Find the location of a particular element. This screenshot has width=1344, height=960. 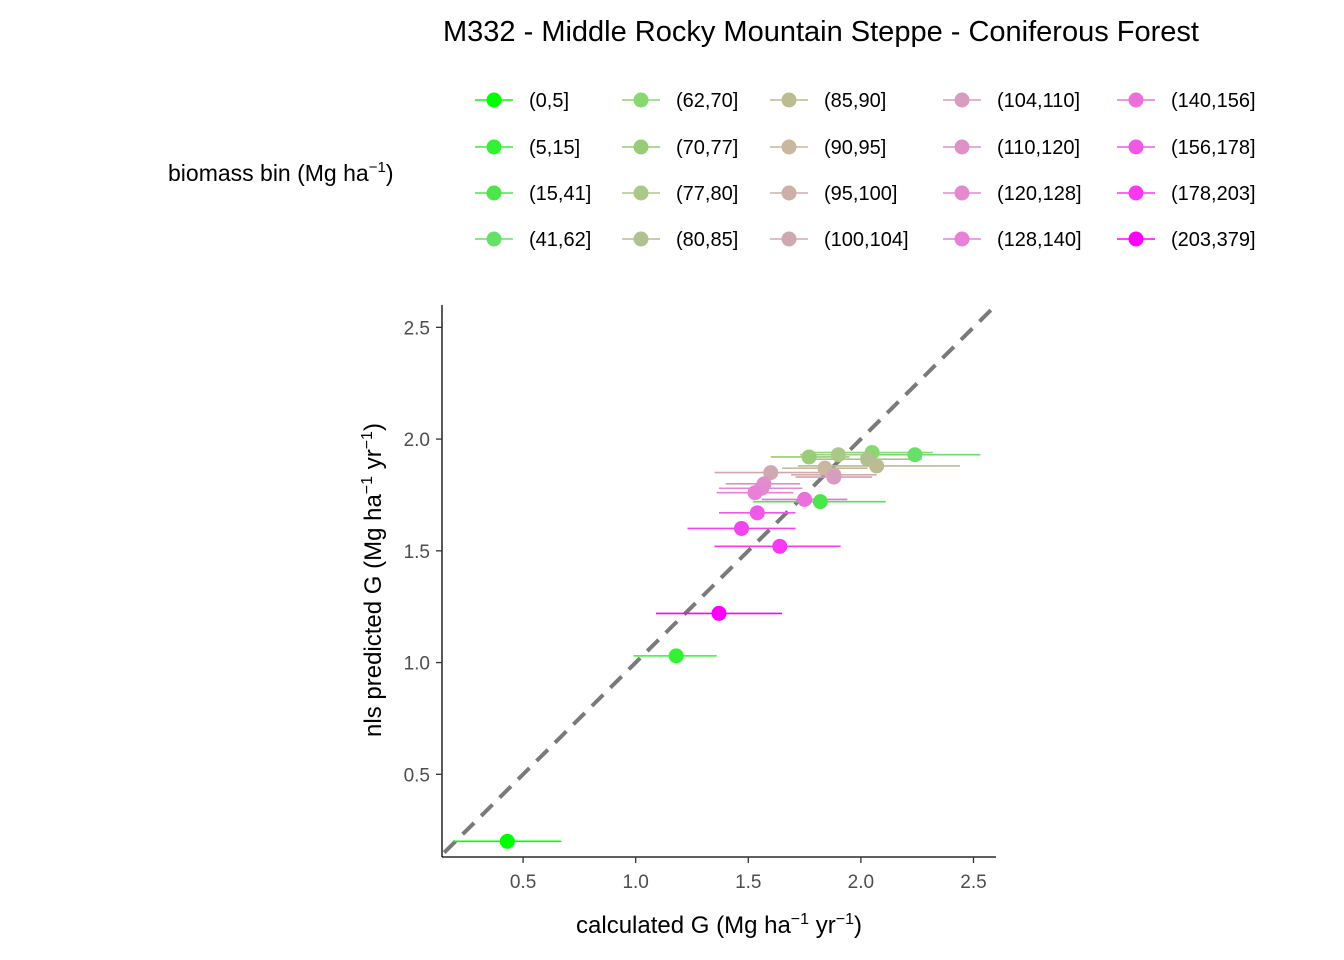

legend-item-7: (80,85] is located at coordinates (680, 240).